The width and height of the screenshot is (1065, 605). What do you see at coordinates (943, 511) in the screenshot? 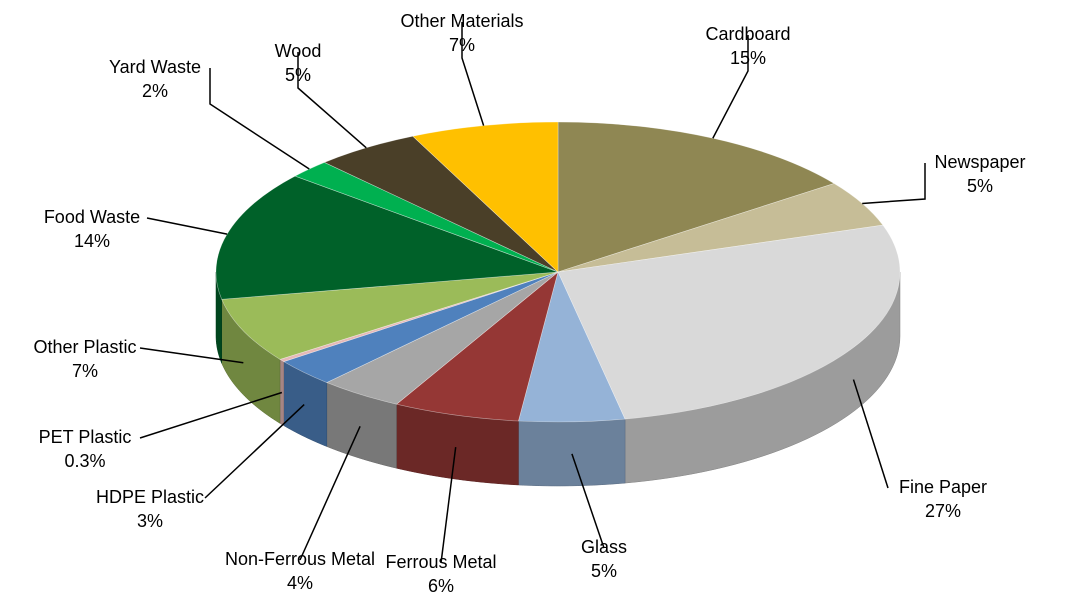
I see `value-label: 27%` at bounding box center [943, 511].